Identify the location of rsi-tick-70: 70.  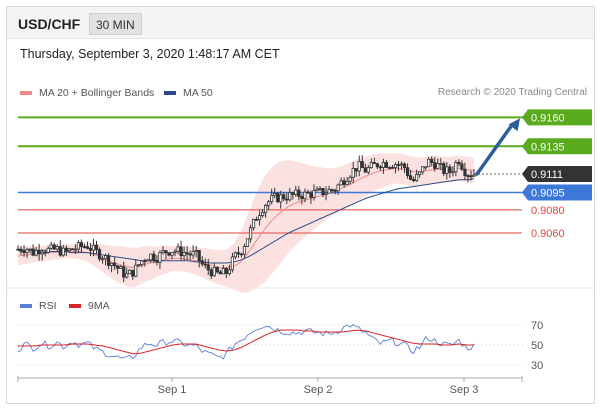
(537, 326).